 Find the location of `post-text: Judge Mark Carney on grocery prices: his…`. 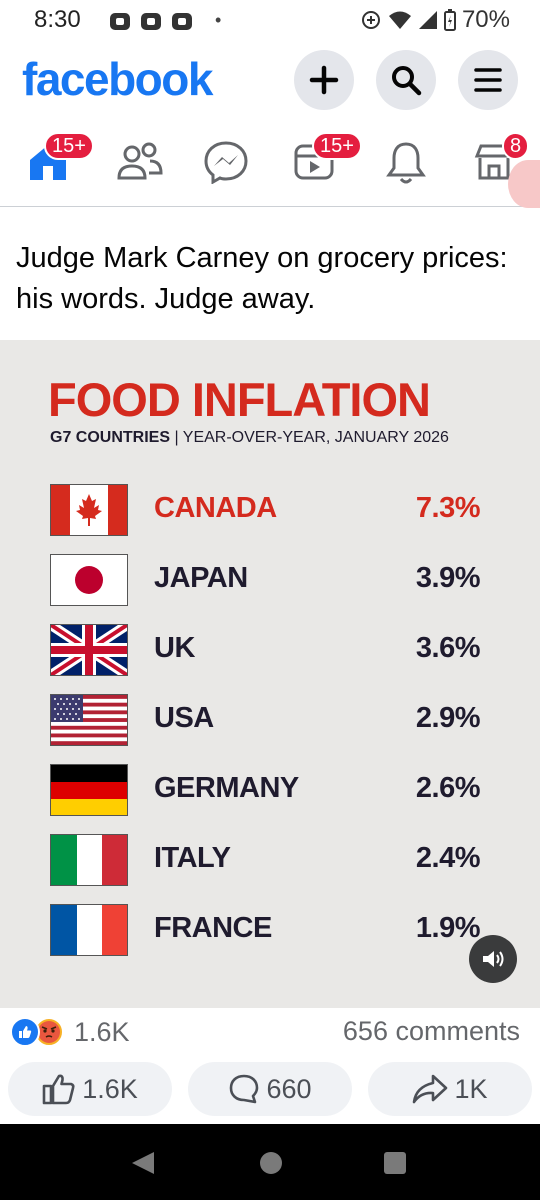

post-text: Judge Mark Carney on grocery prices: his… is located at coordinates (262, 278).